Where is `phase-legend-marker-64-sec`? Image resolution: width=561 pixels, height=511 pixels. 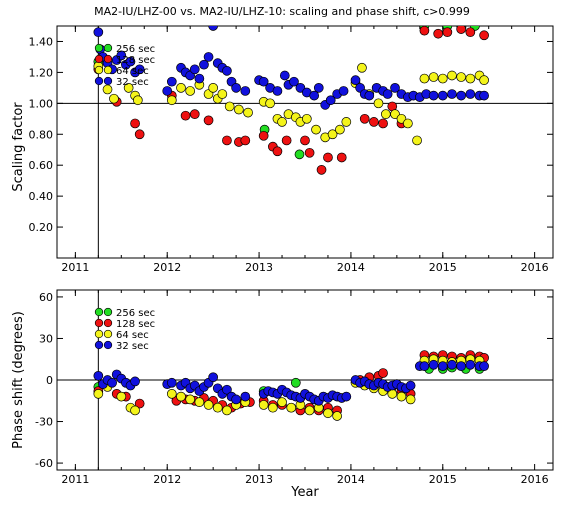
phase-legend-marker-64-sec is located at coordinates (99, 334).